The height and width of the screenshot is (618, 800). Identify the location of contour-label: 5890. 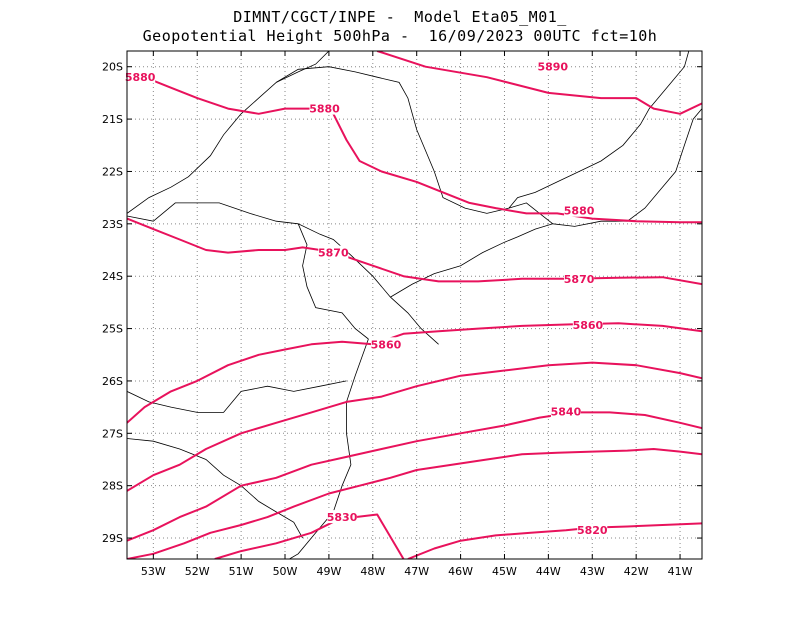
(552, 67).